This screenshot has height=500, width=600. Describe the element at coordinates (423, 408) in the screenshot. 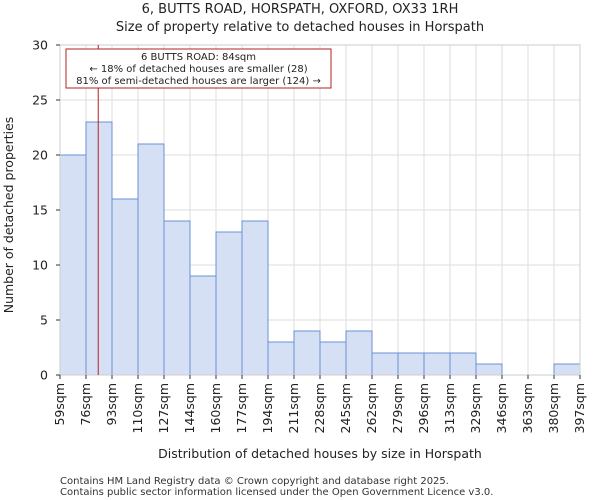

I see `x-tick-label: 296sqm` at that location.